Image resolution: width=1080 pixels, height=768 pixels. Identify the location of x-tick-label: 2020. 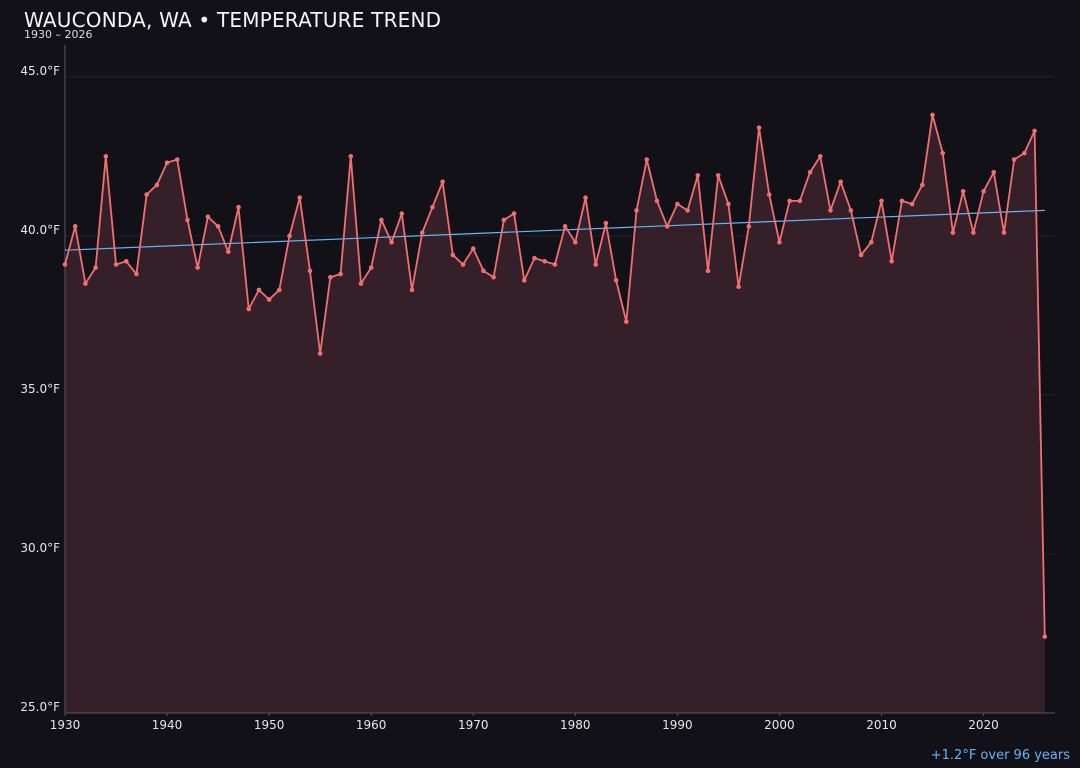
(983, 725).